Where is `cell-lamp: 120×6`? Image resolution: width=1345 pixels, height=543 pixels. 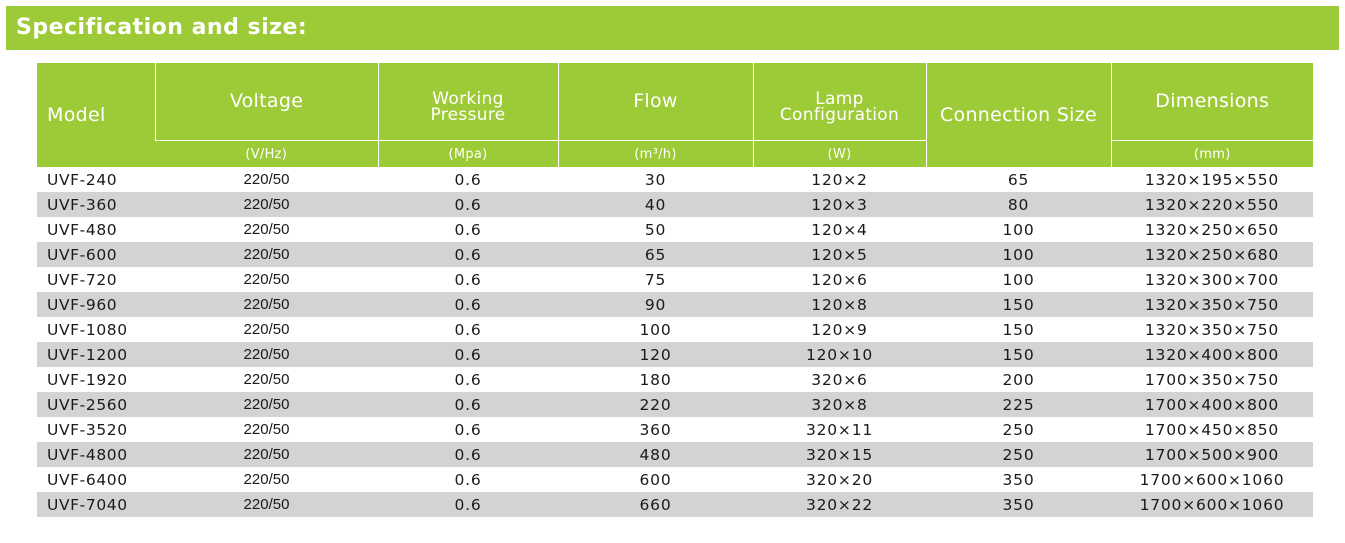
cell-lamp: 120×6 is located at coordinates (839, 279).